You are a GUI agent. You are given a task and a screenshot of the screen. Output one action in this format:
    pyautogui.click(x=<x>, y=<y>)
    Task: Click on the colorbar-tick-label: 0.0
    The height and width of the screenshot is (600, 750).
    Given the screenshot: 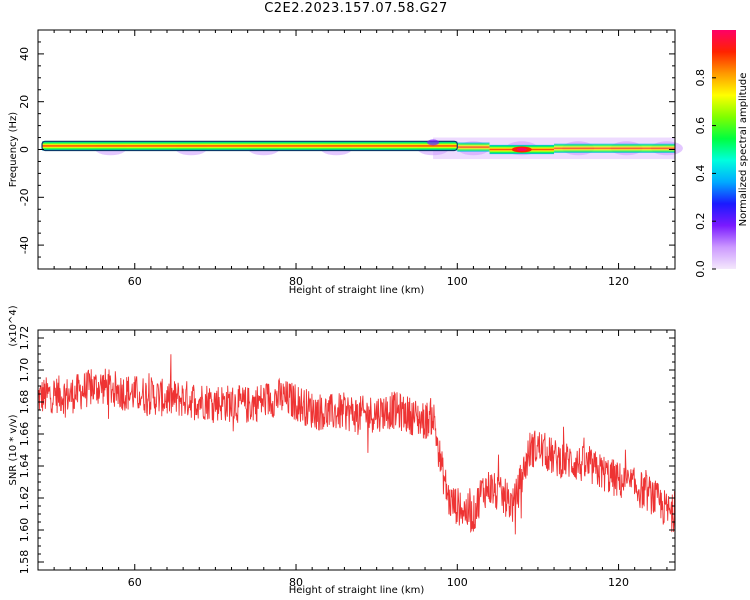 What is the action you would take?
    pyautogui.click(x=700, y=269)
    